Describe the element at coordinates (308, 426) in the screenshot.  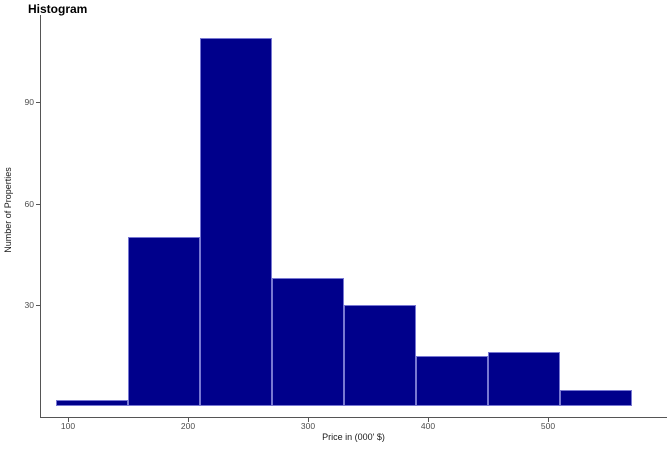
I see `x-tick-label: 300` at that location.